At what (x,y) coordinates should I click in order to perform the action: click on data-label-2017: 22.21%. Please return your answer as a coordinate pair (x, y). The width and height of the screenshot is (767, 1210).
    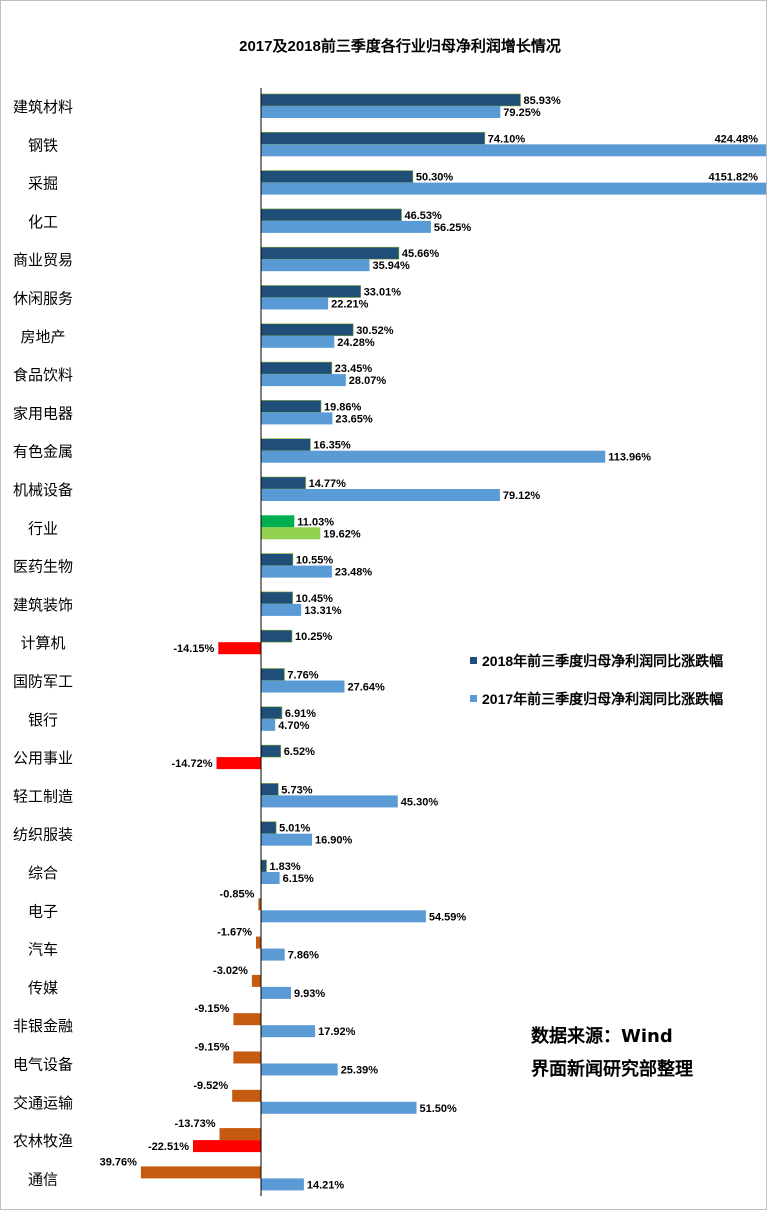
    Looking at the image, I should click on (350, 305).